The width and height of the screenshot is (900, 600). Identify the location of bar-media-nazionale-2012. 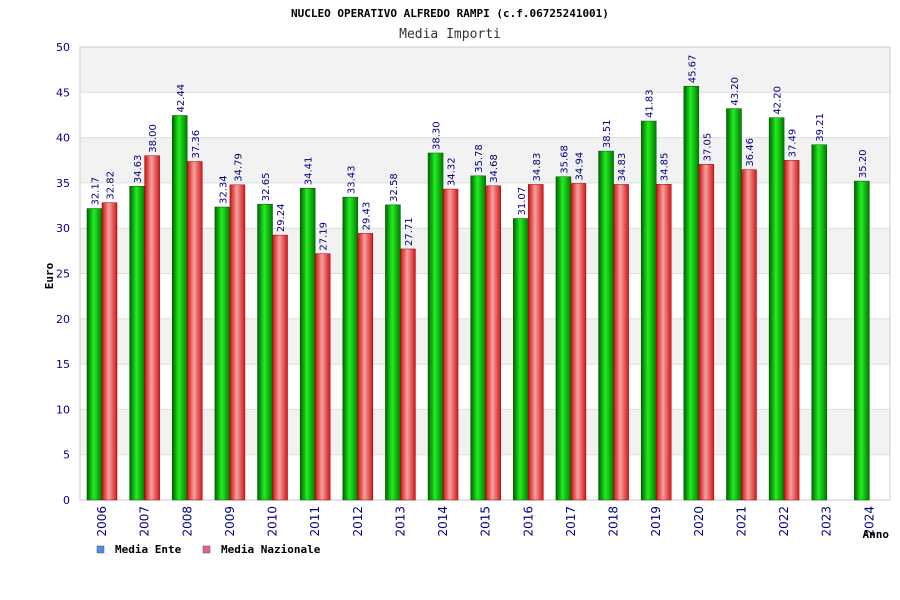
(365, 367).